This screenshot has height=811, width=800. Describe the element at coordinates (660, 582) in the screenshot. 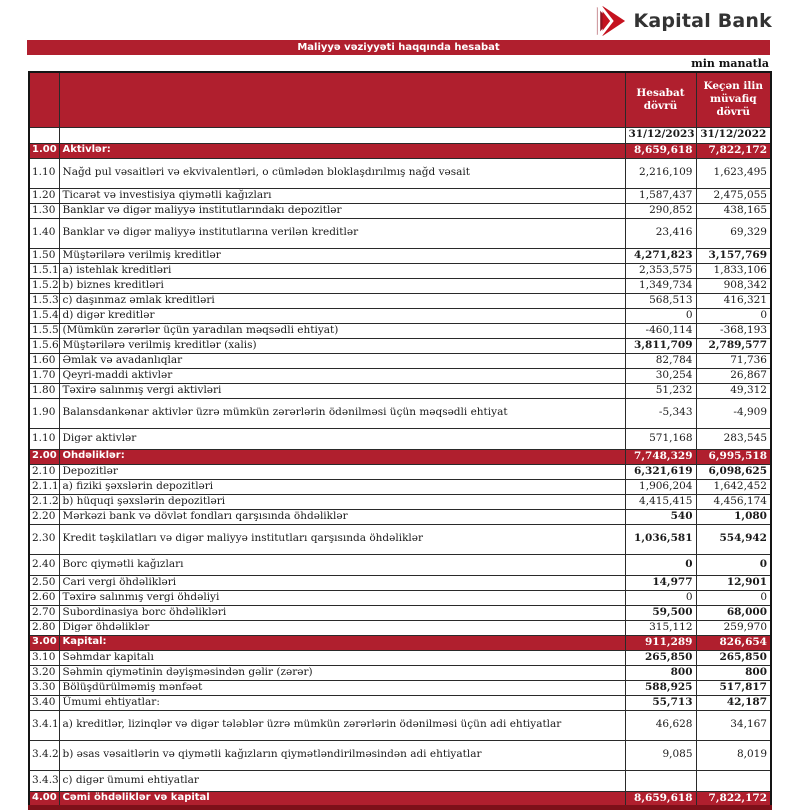

I see `value-current-period: 14,977` at that location.